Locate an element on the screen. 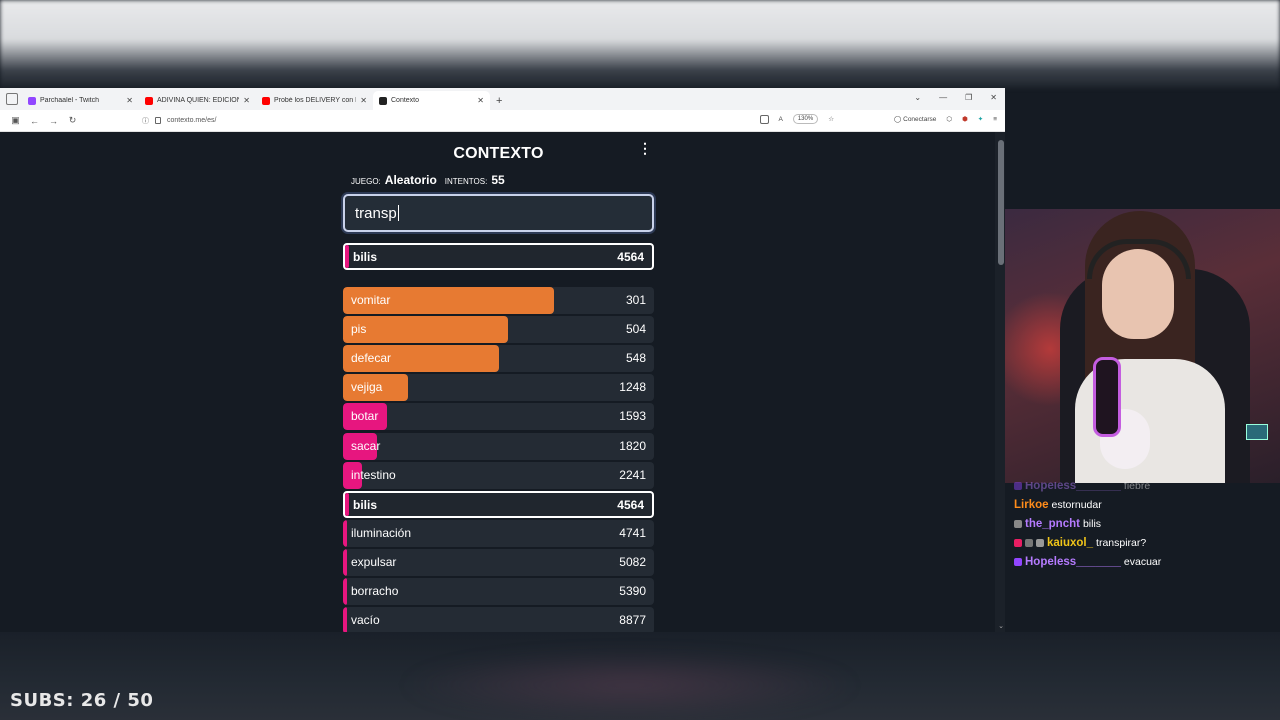 This screenshot has width=1280, height=720. tab-title: Parchaalel - Twitch is located at coordinates (70, 100).